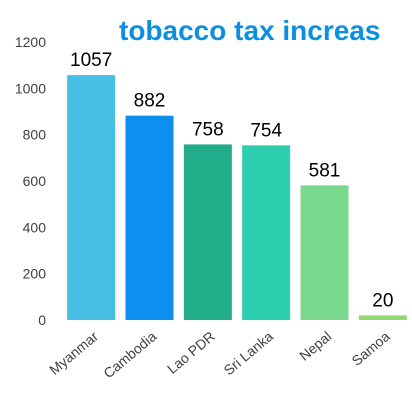 The image size is (412, 394). Describe the element at coordinates (150, 101) in the screenshot. I see `value-label: 882` at that location.